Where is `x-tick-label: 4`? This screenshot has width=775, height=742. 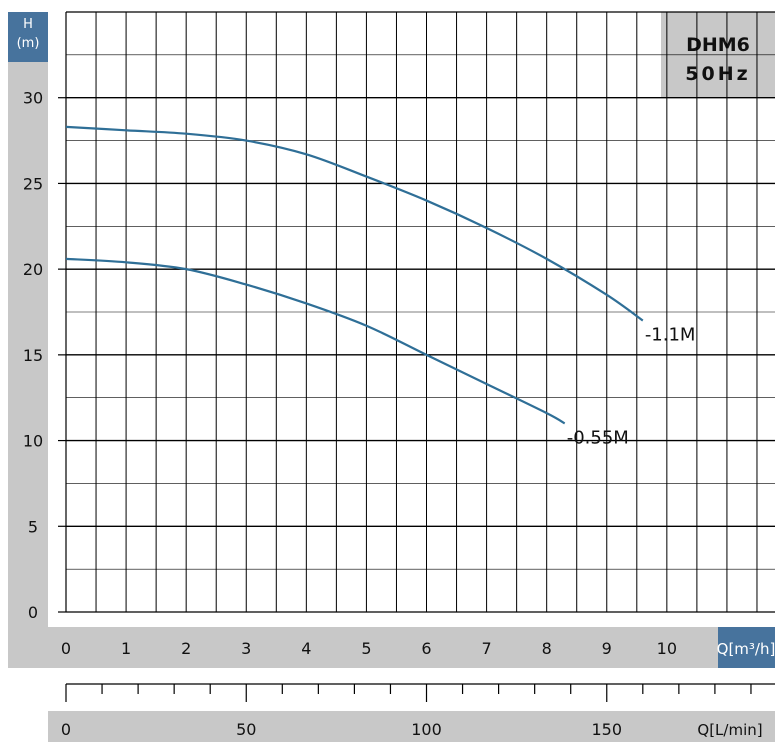
x-tick-label: 4 is located at coordinates (306, 648).